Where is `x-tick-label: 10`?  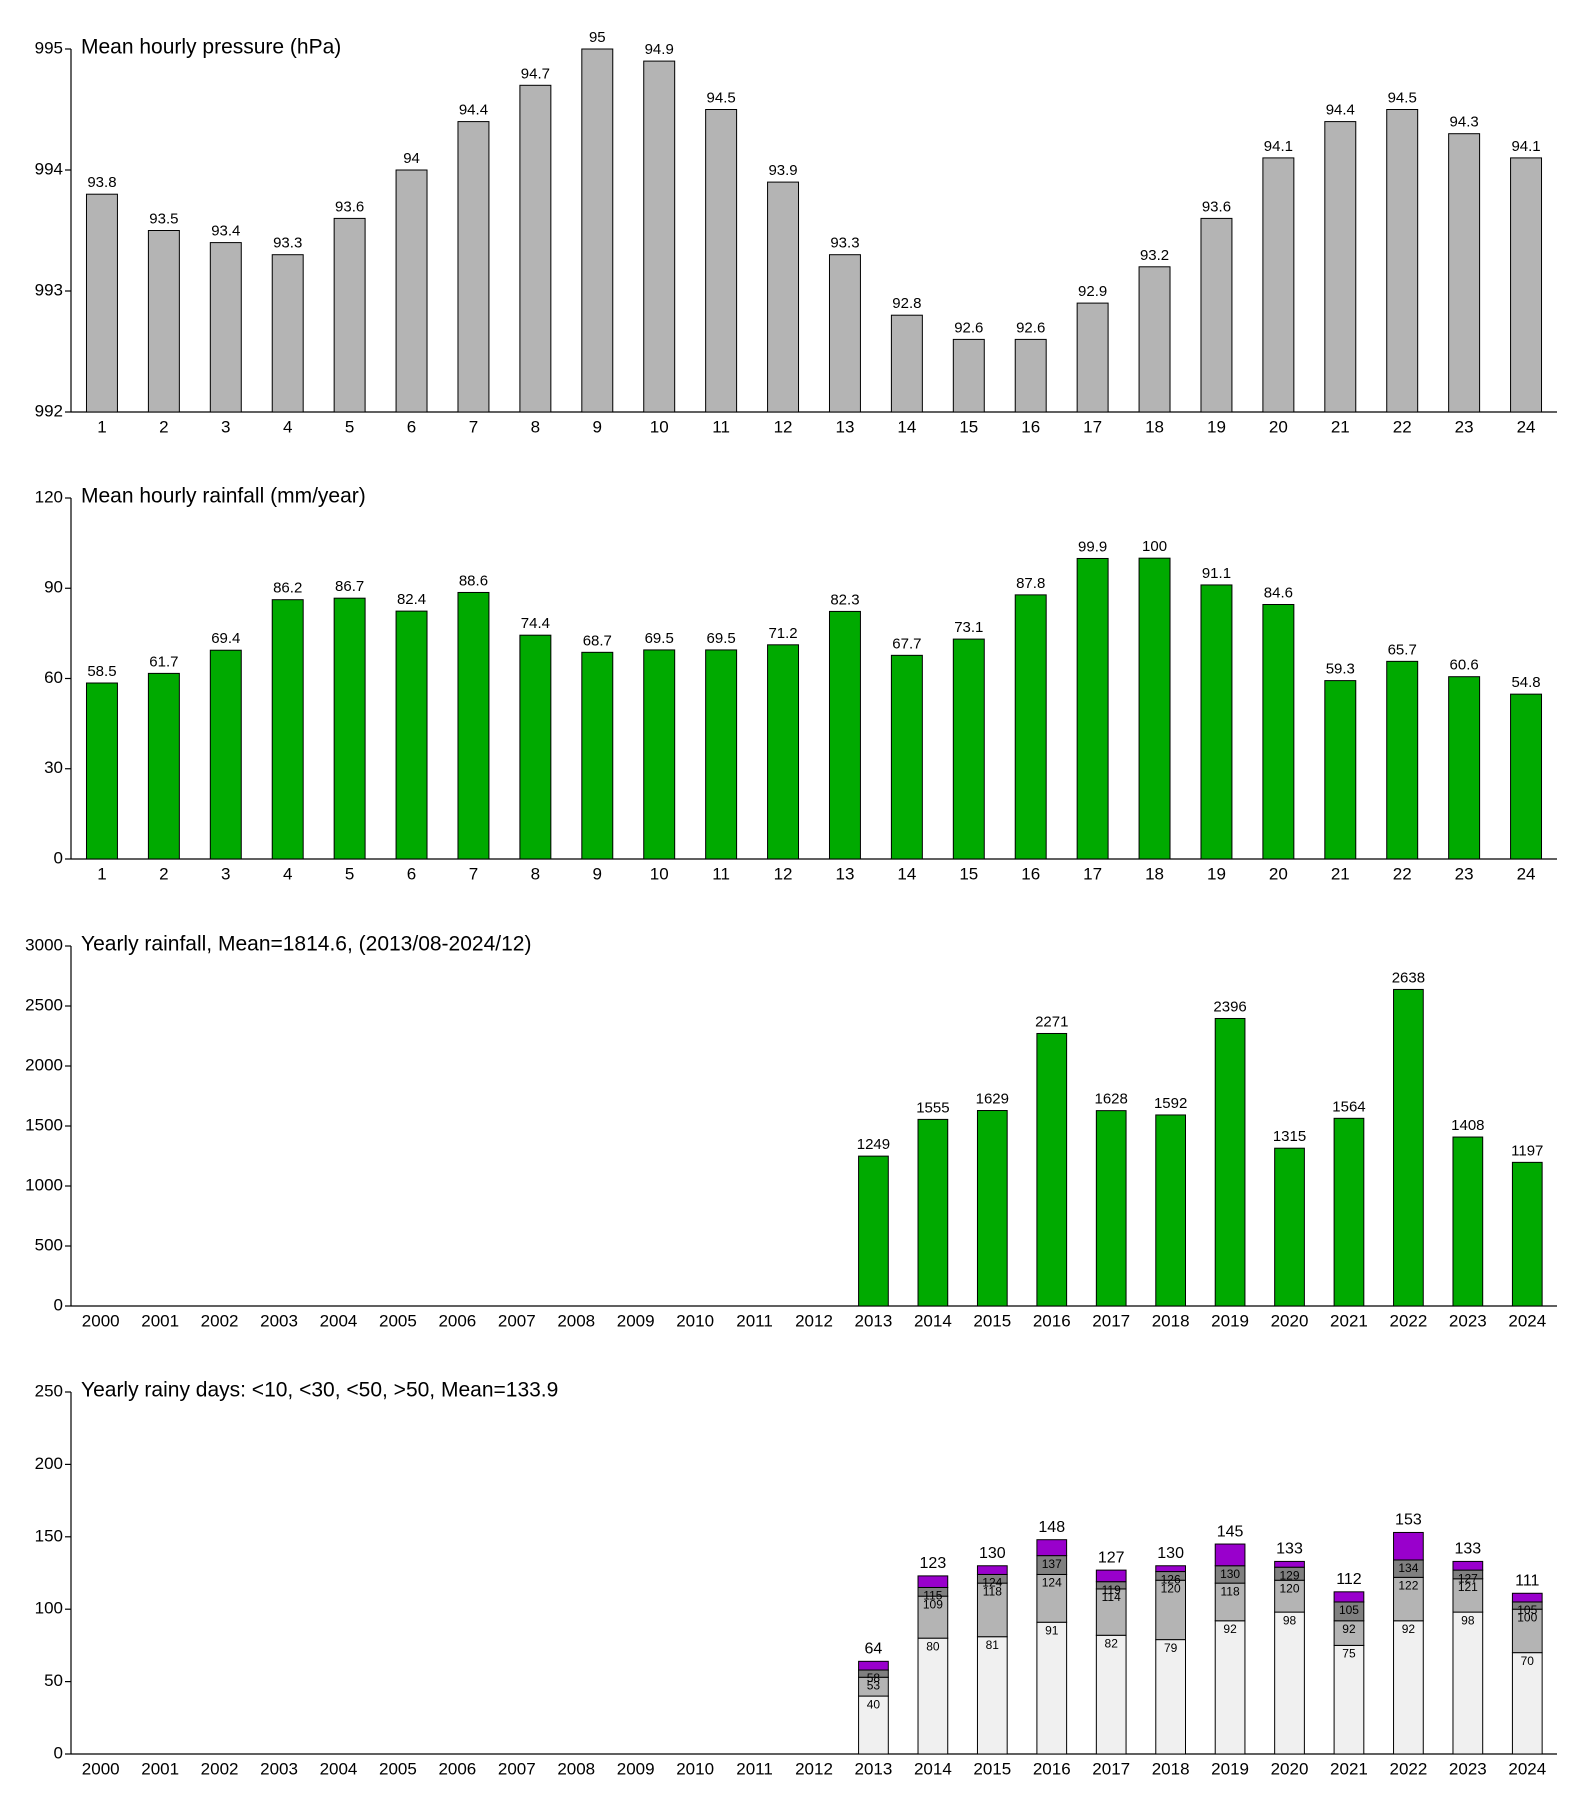 x-tick-label: 10 is located at coordinates (659, 873).